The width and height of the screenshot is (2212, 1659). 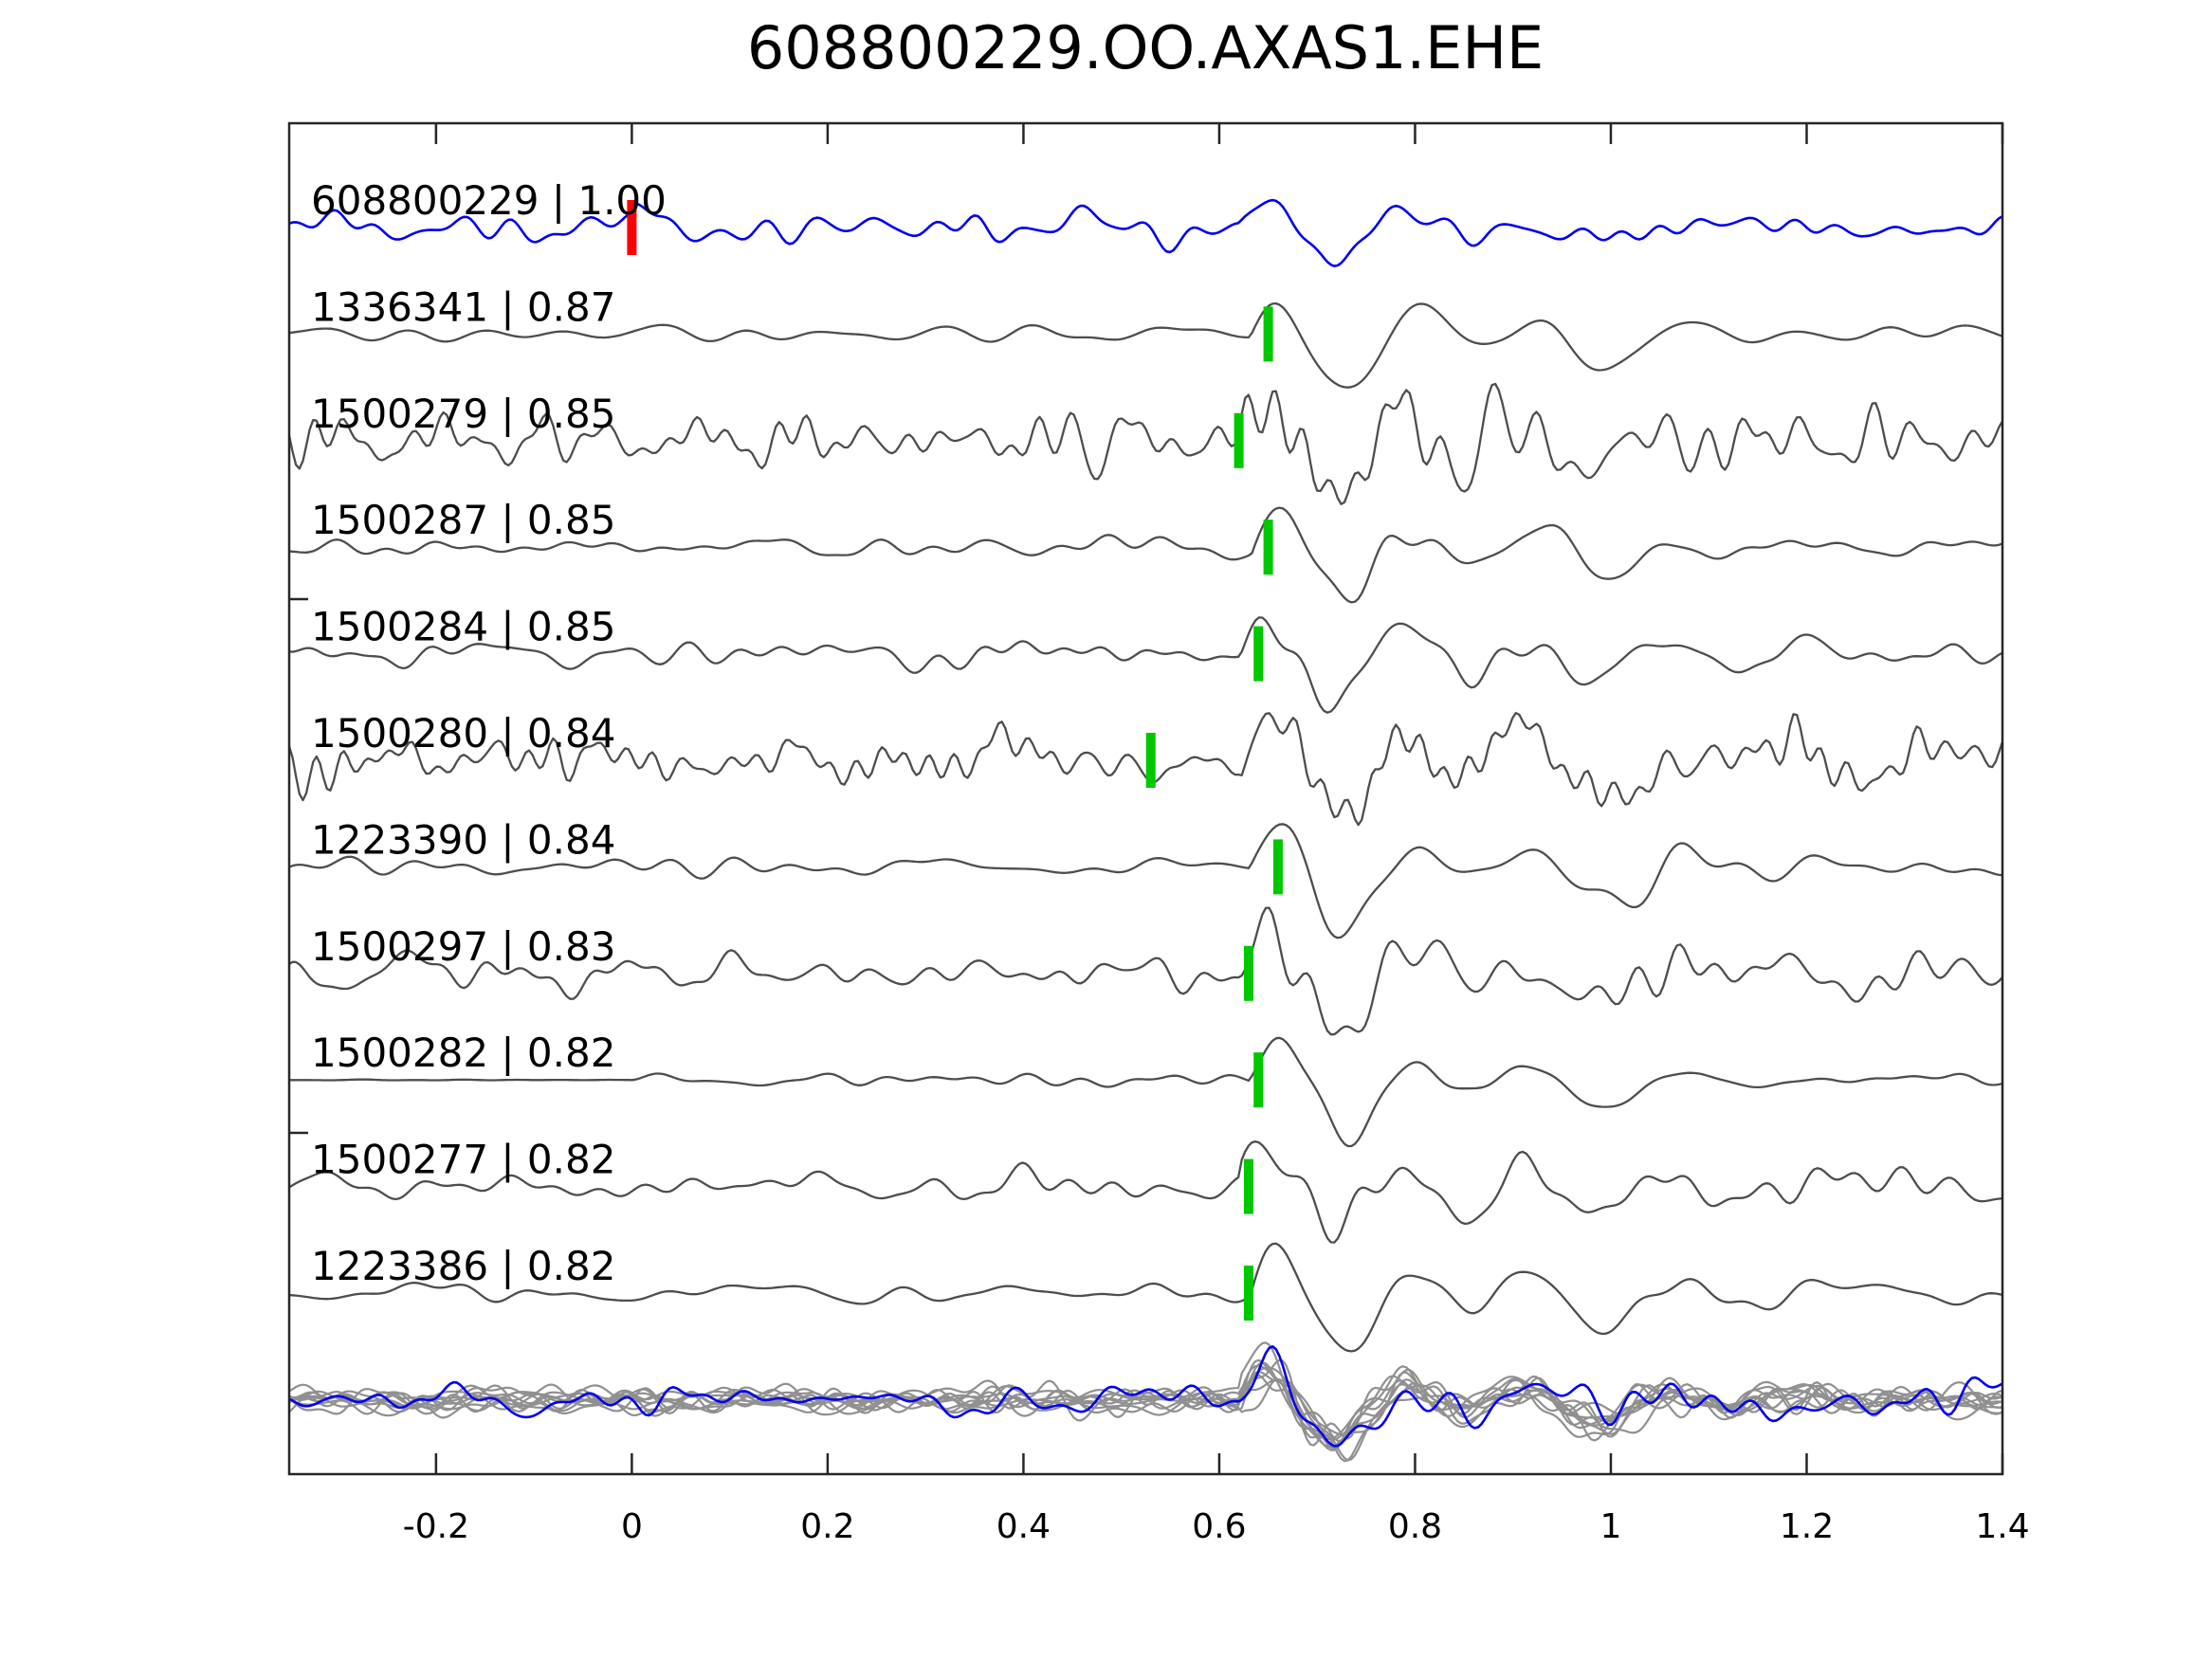 What do you see at coordinates (463, 520) in the screenshot?
I see `trace-label-1500287: 1500287 | 0.85` at bounding box center [463, 520].